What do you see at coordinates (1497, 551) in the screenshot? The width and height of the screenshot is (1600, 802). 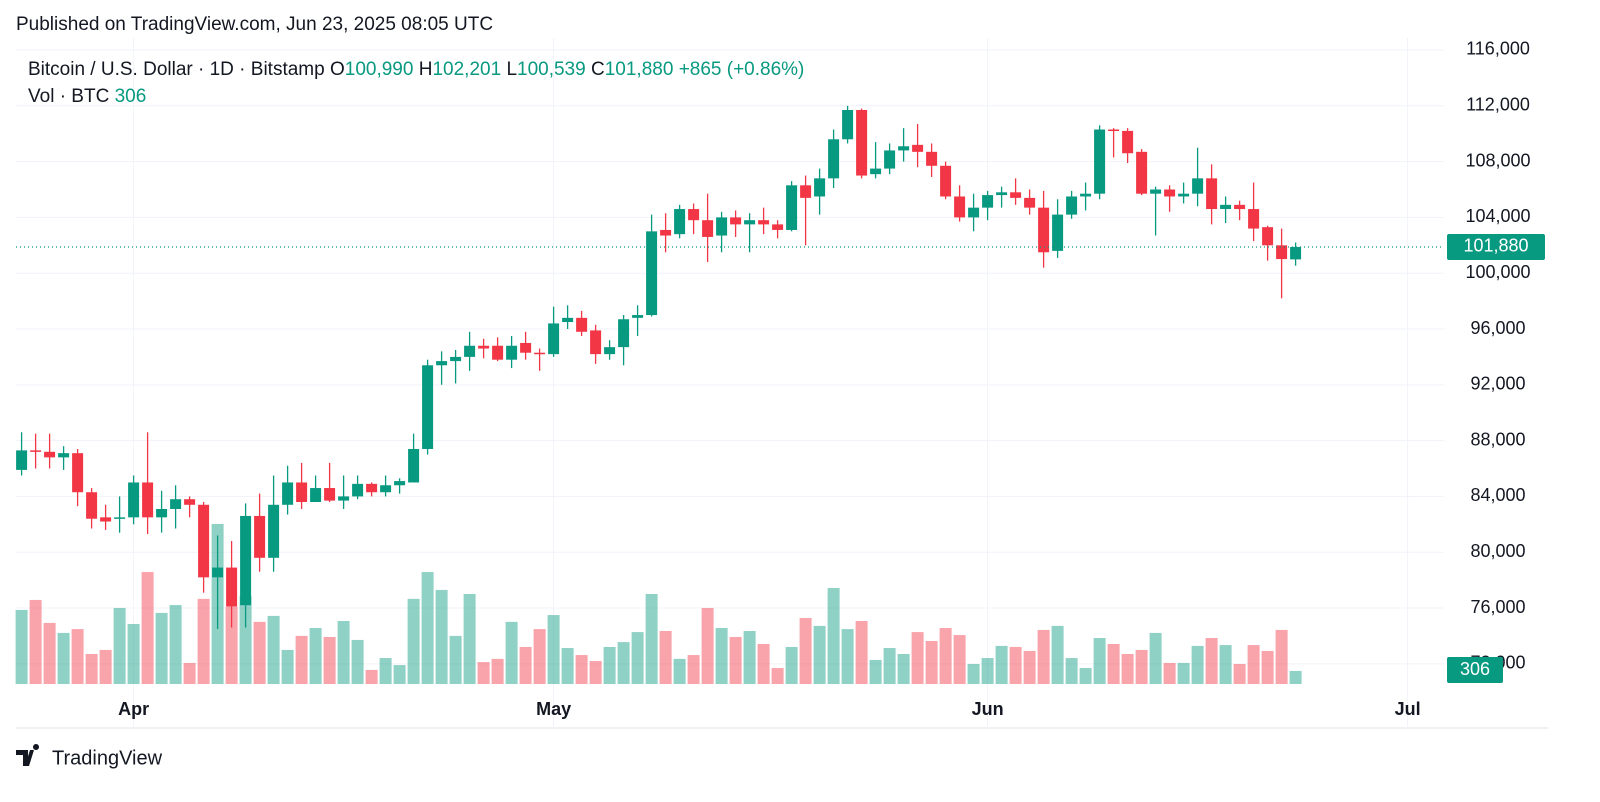 I see `y-tick-label: 80,000` at bounding box center [1497, 551].